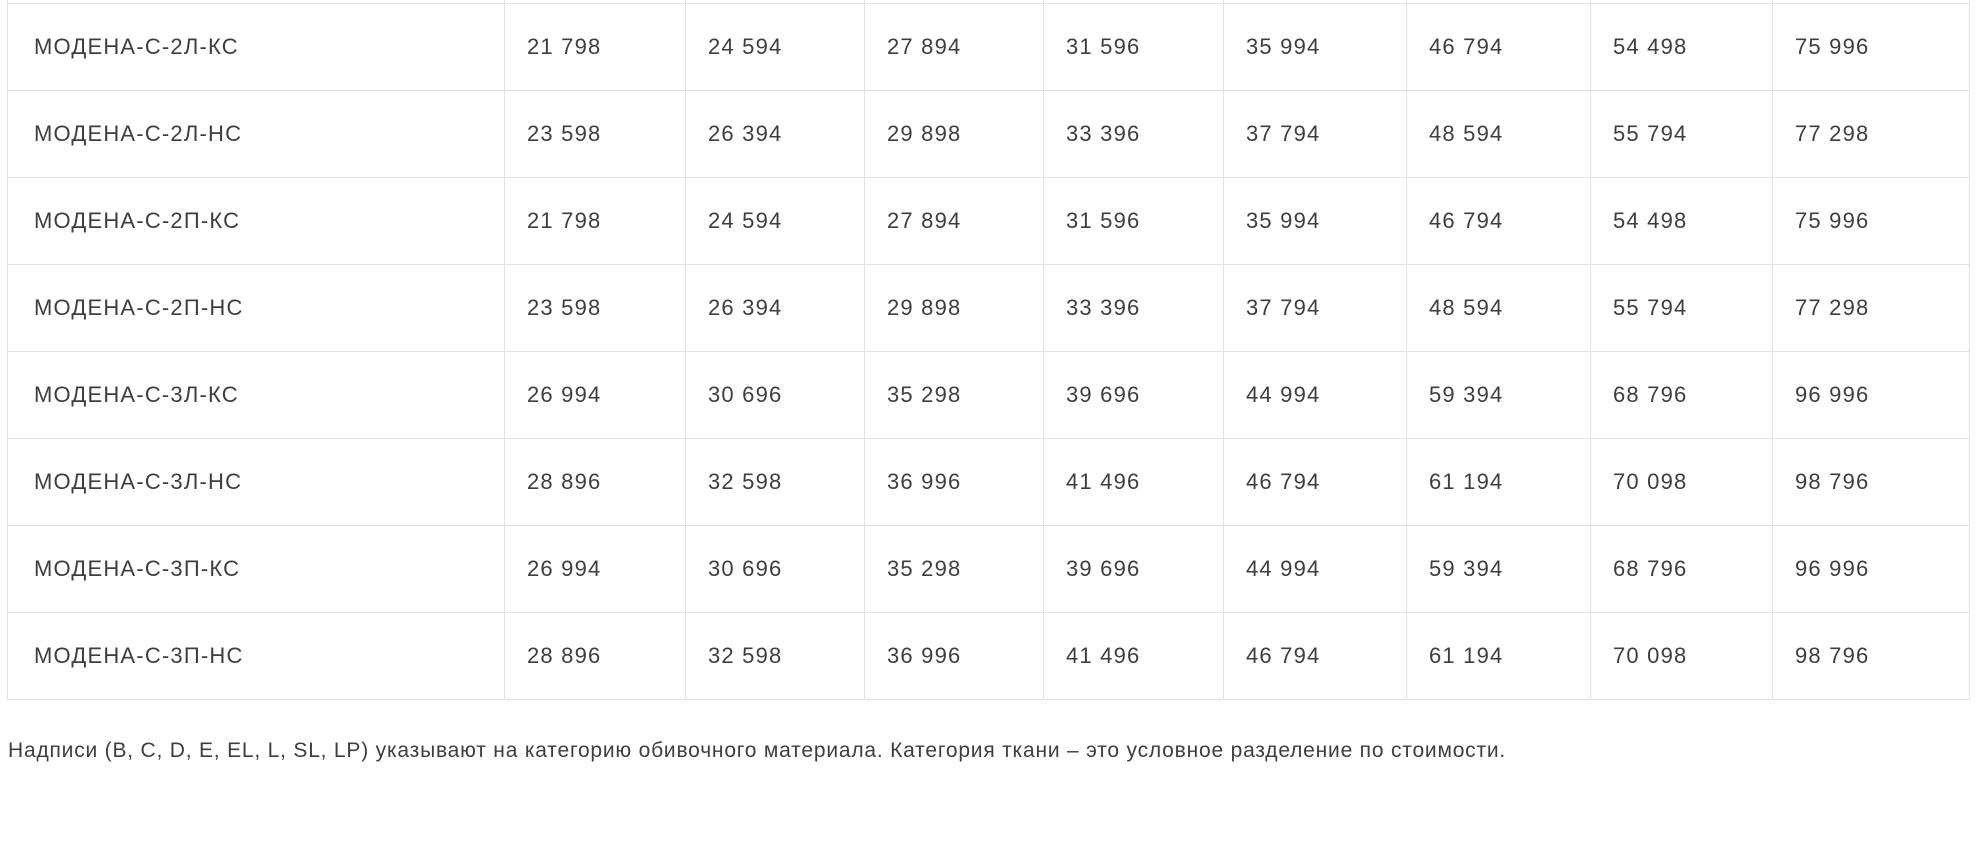  What do you see at coordinates (256, 394) in the screenshot?
I see `model-name-cell: МОДЕНА-С-3Л-КС` at bounding box center [256, 394].